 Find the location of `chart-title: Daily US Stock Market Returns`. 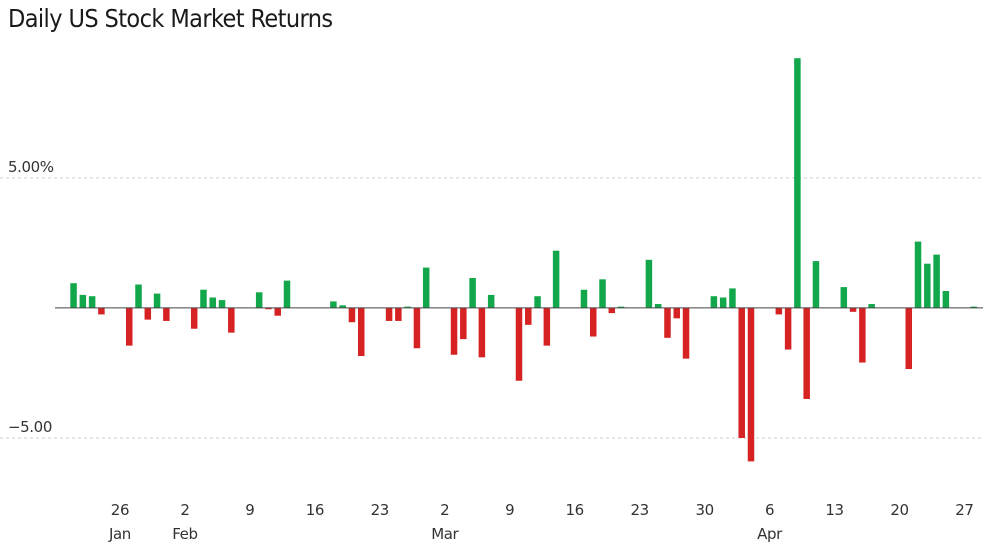

chart-title: Daily US Stock Market Returns is located at coordinates (170, 18).